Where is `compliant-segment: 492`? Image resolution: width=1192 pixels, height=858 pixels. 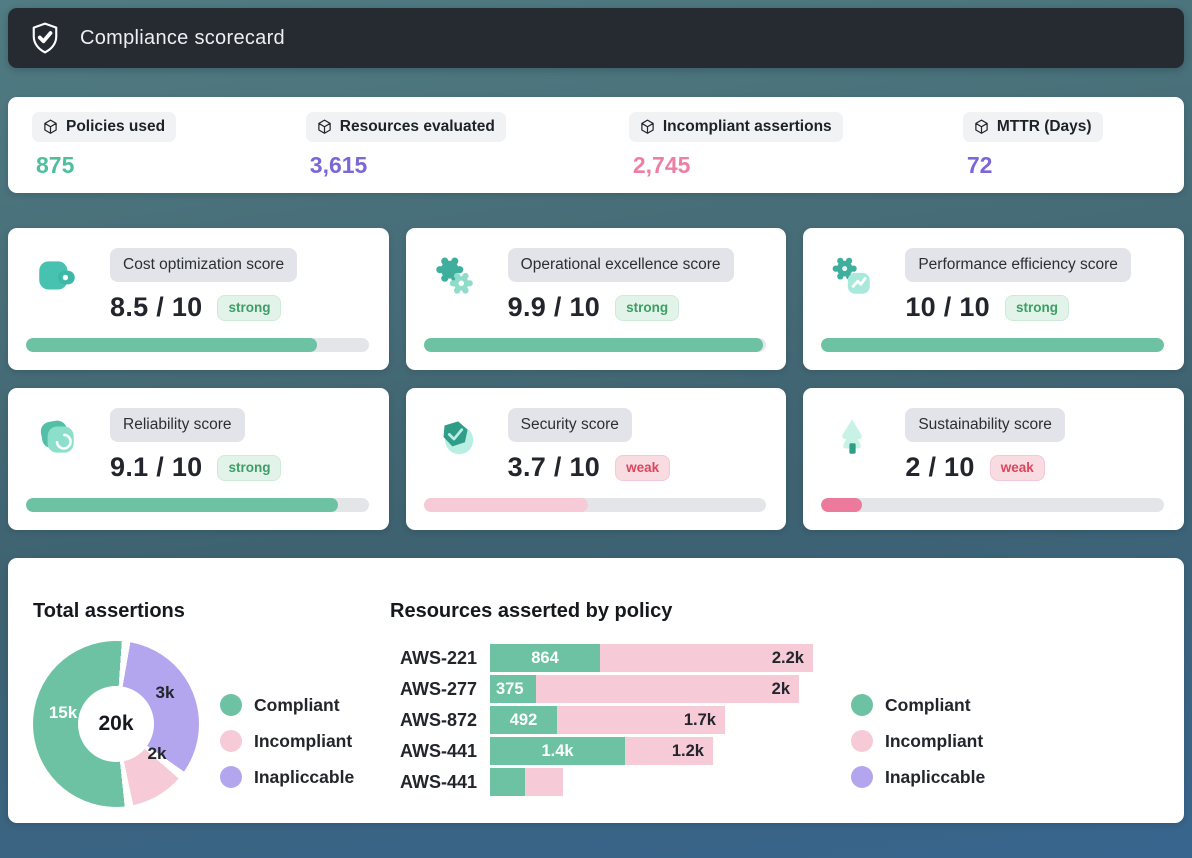 compliant-segment: 492 is located at coordinates (523, 720).